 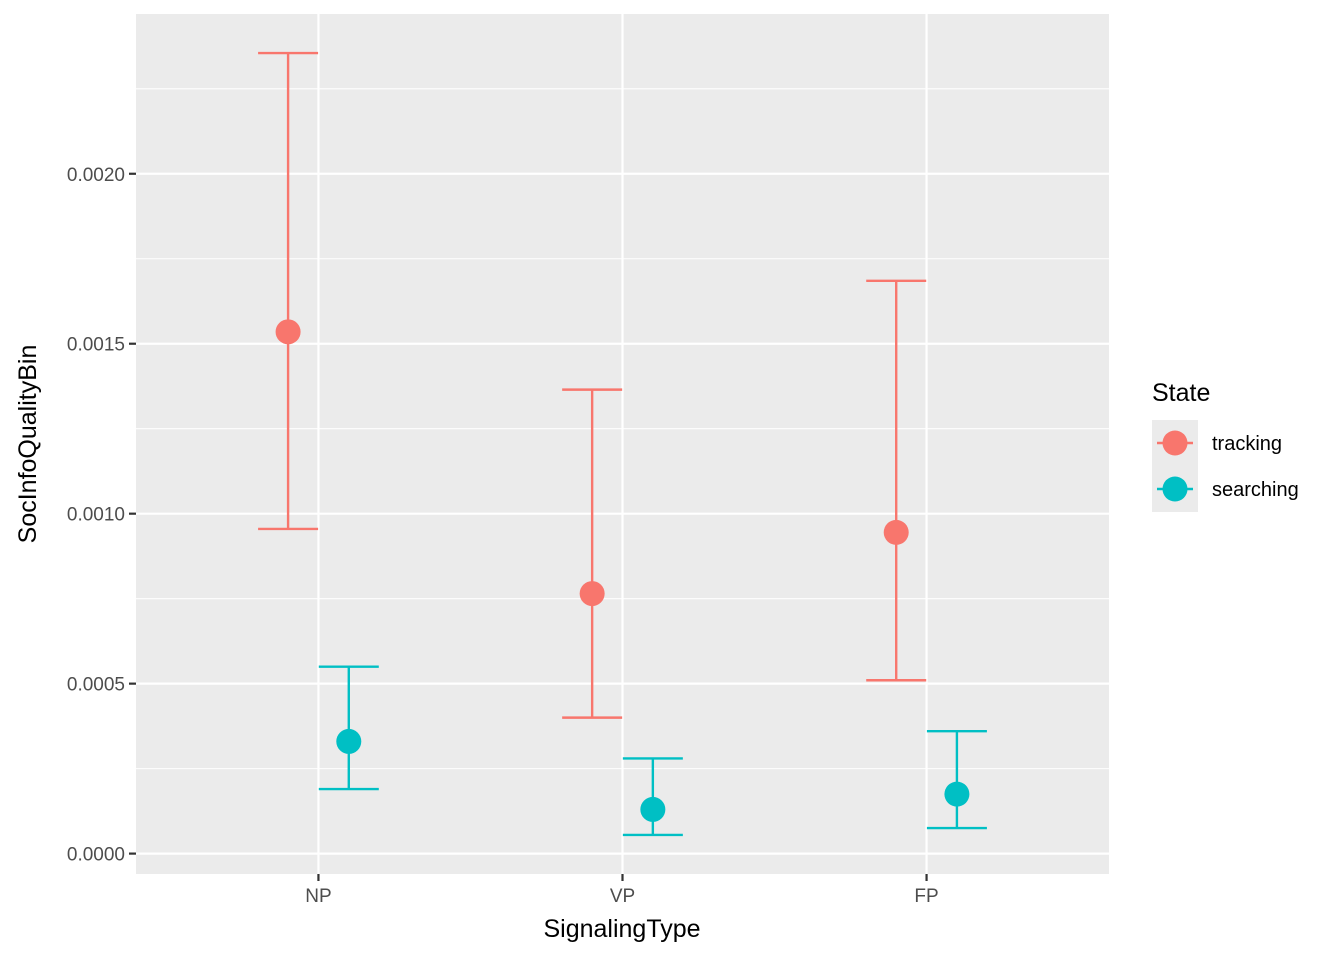 I want to click on legend: State tracking searching, so click(x=1225, y=445).